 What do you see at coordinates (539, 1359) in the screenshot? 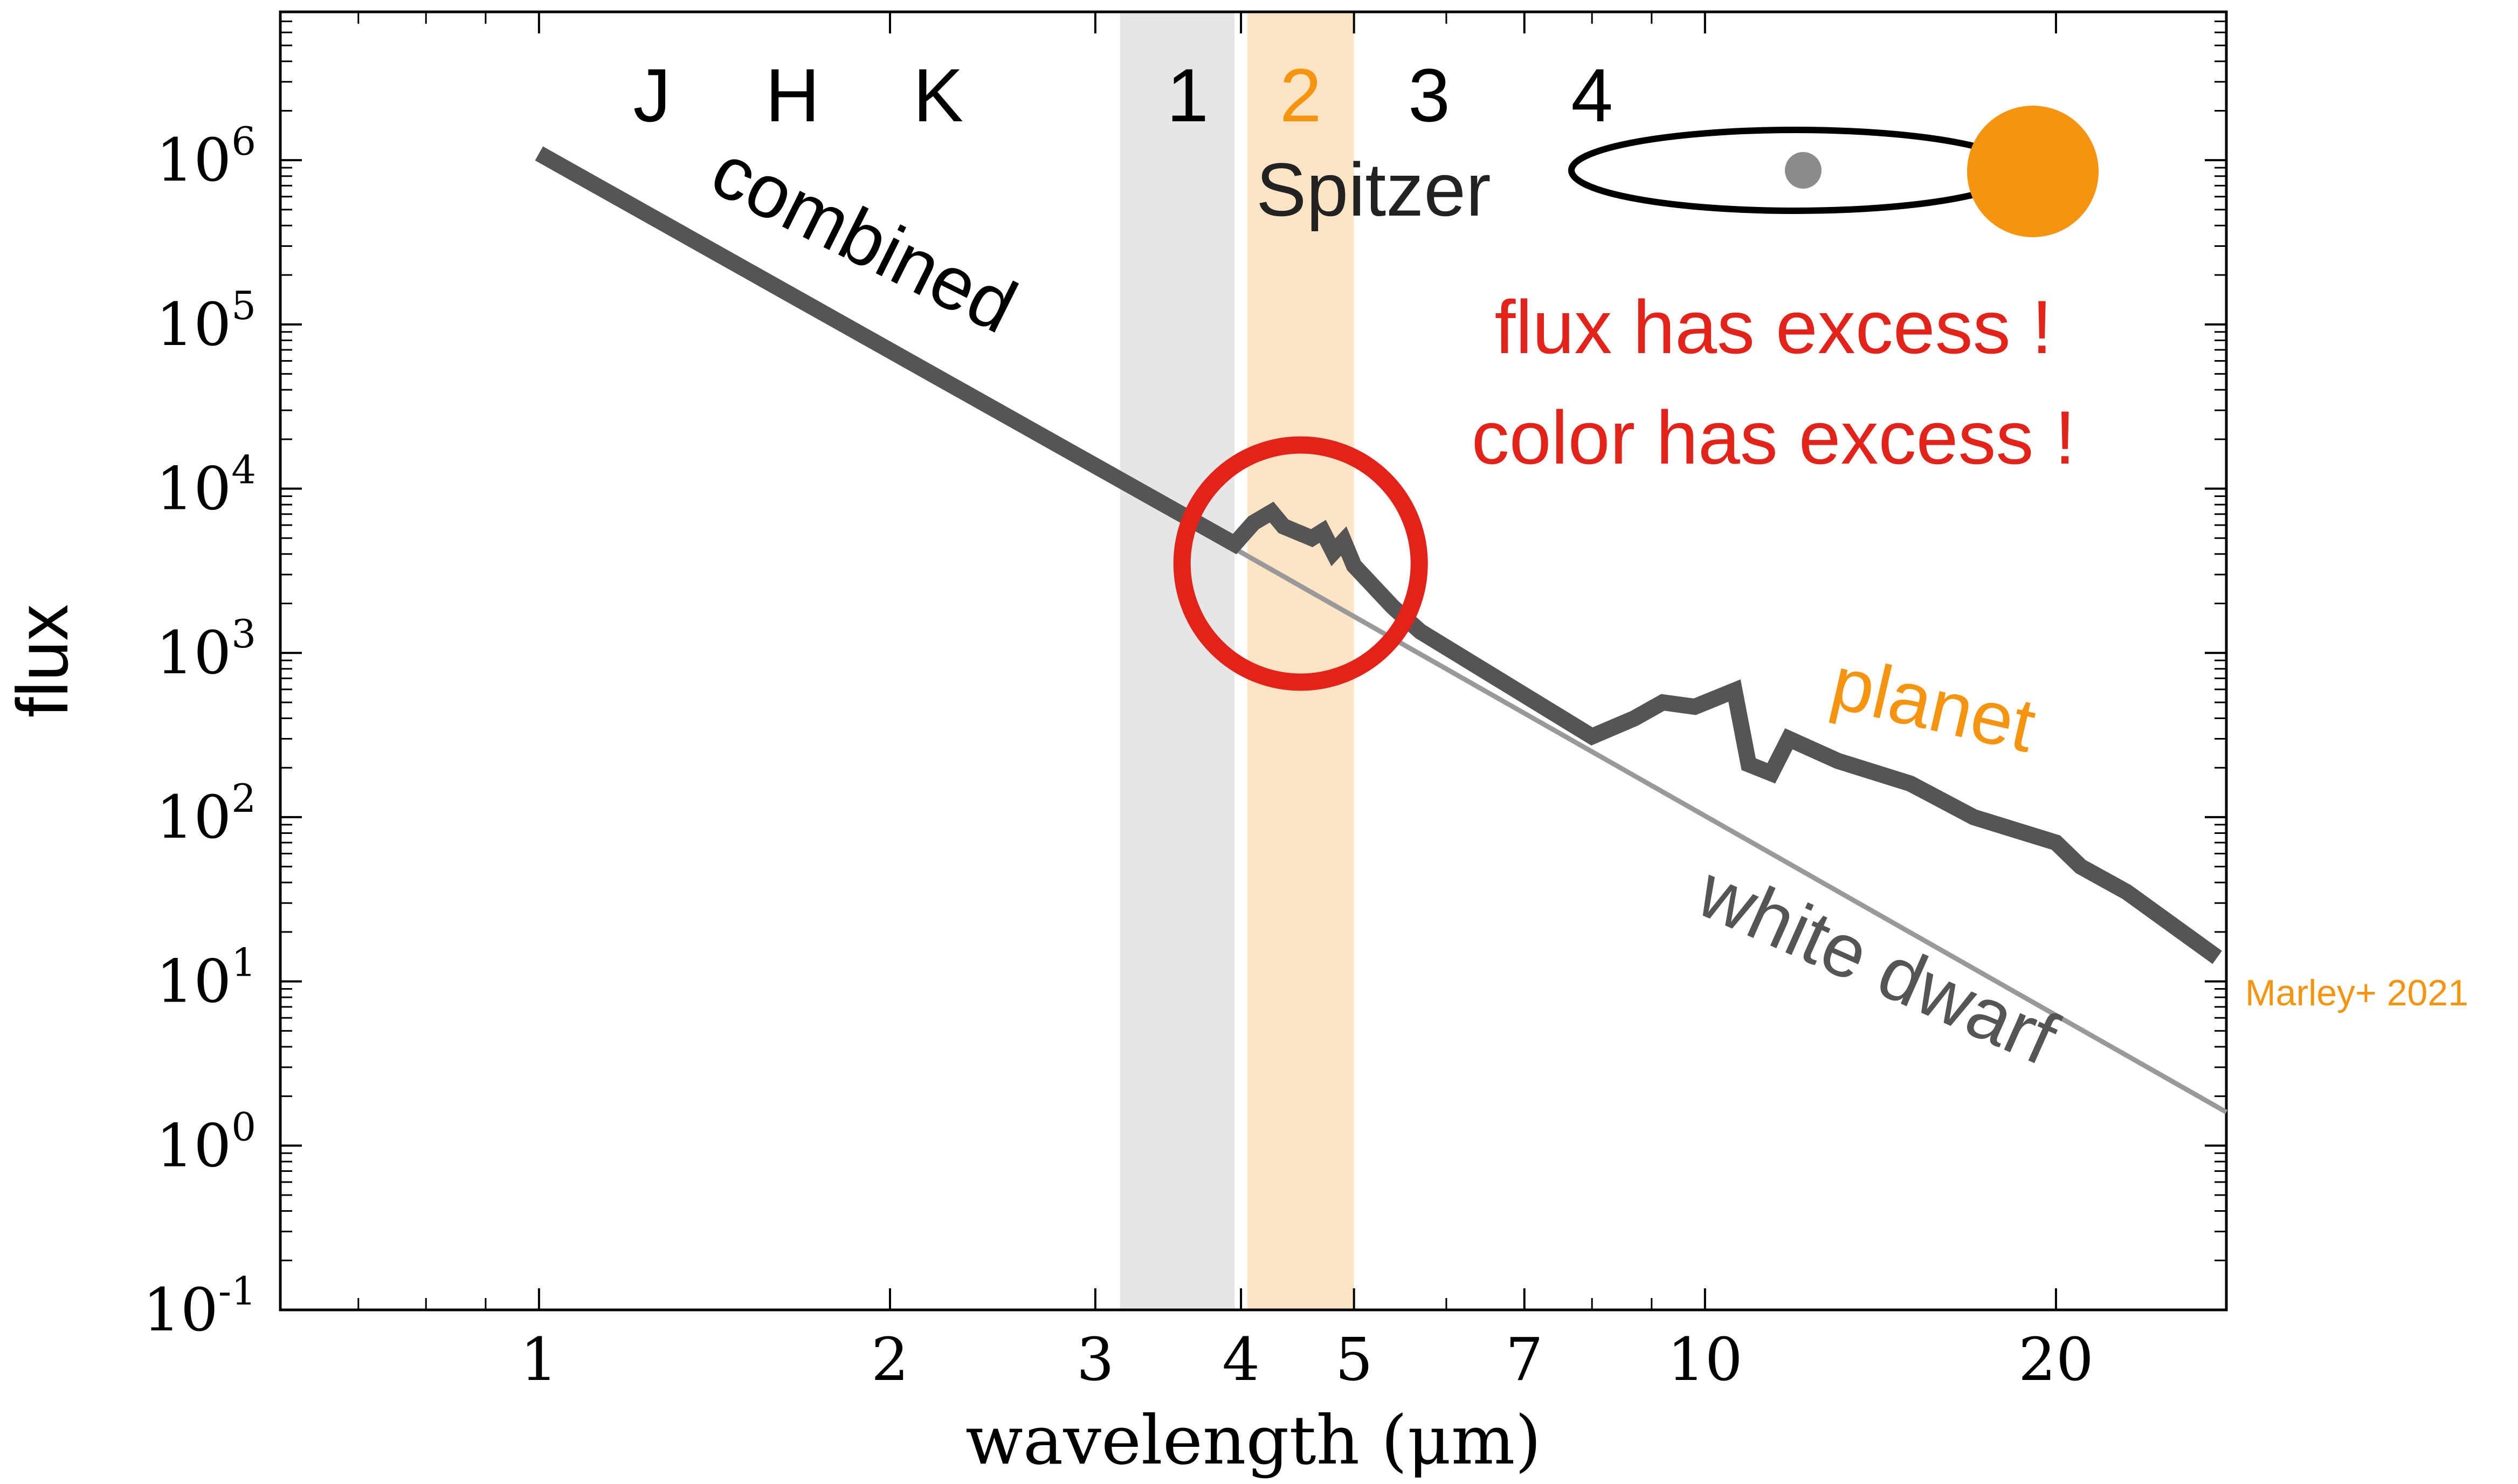
I see `x-tick-label: 1` at bounding box center [539, 1359].